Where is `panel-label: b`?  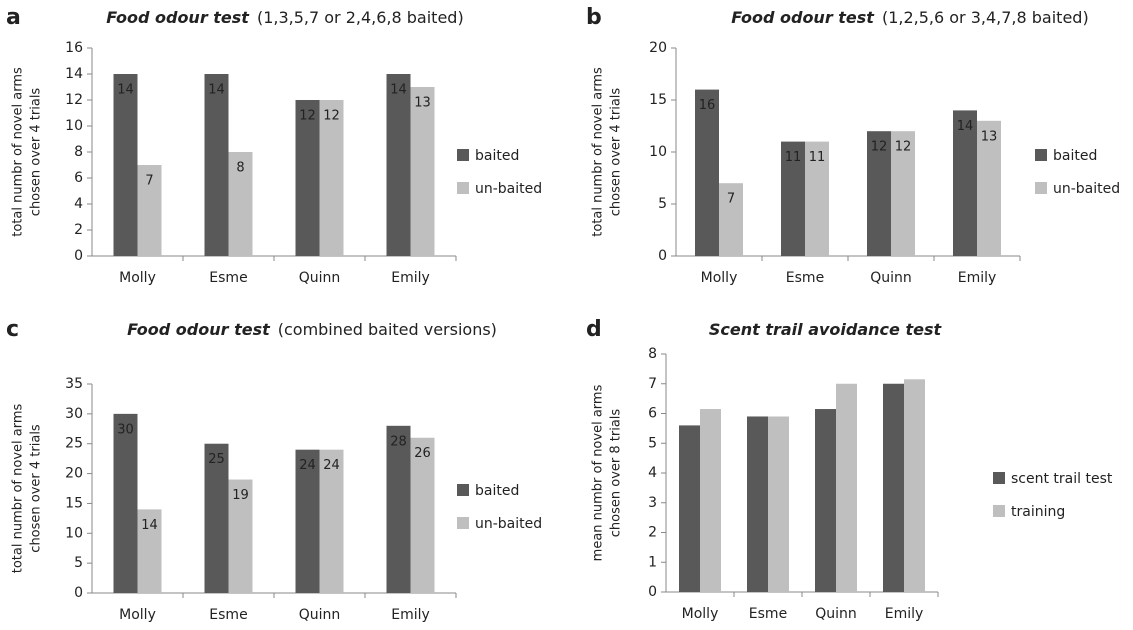 panel-label: b is located at coordinates (594, 17).